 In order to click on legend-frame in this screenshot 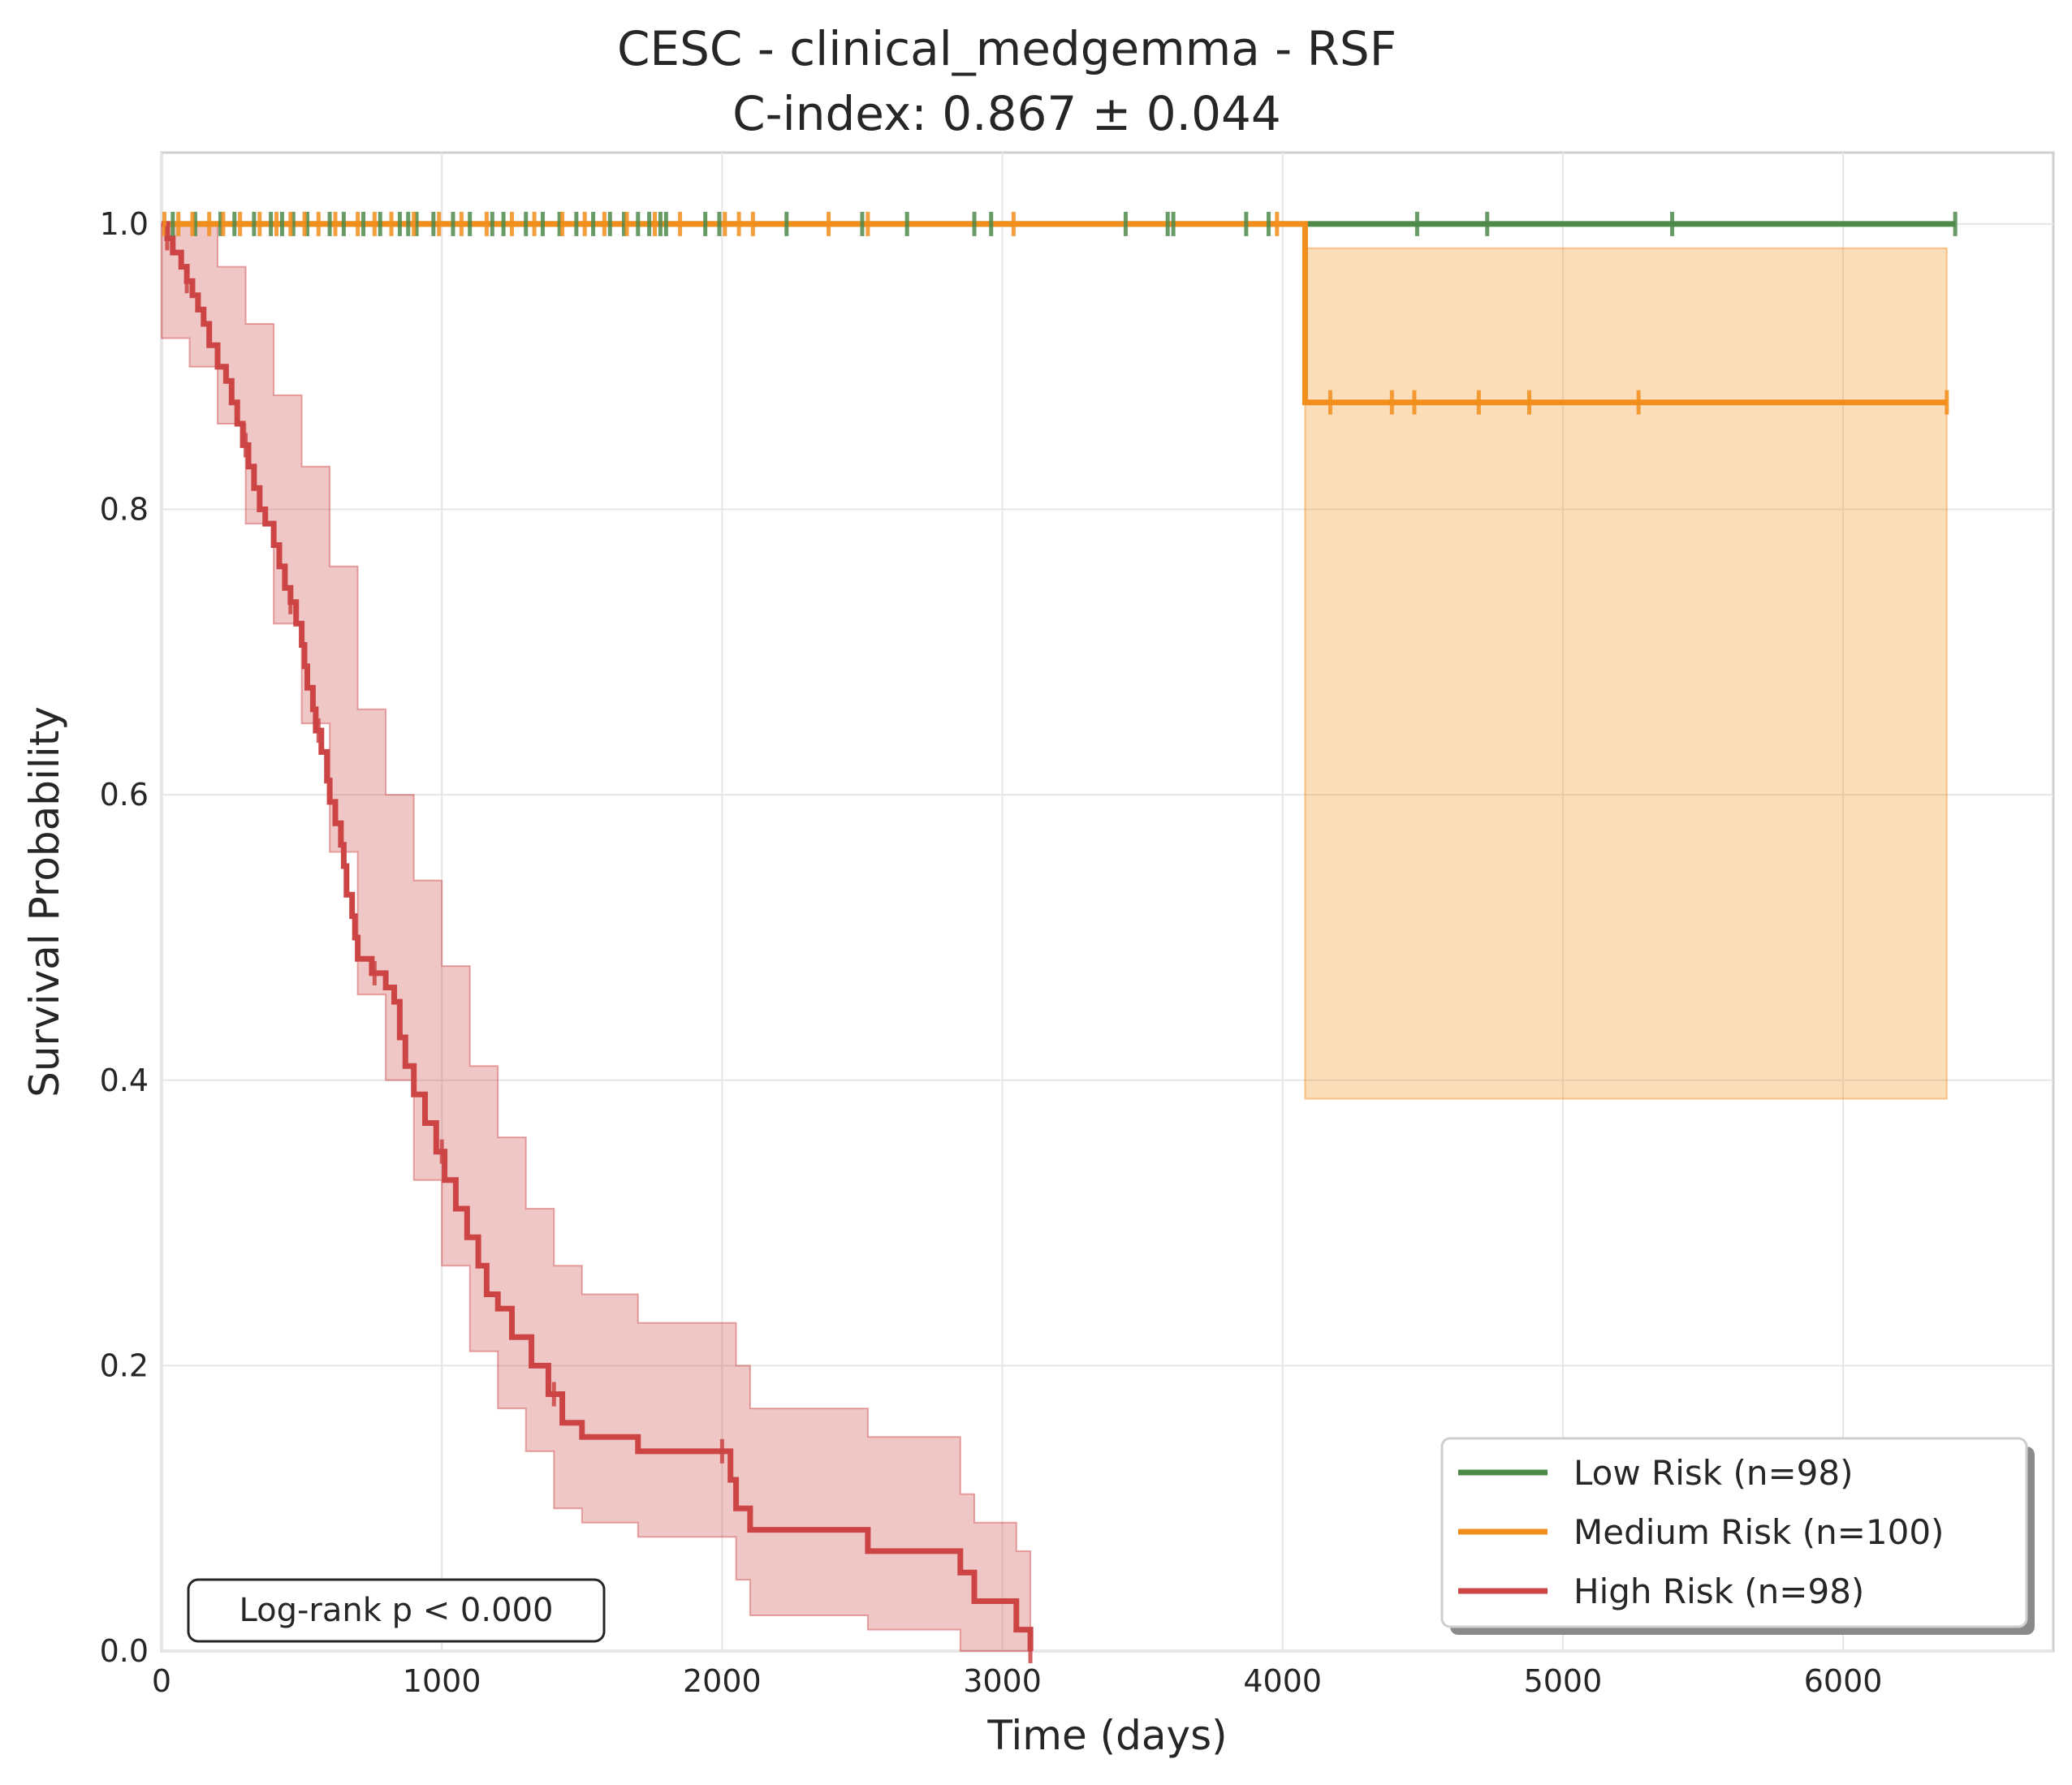, I will do `click(1734, 1533)`.